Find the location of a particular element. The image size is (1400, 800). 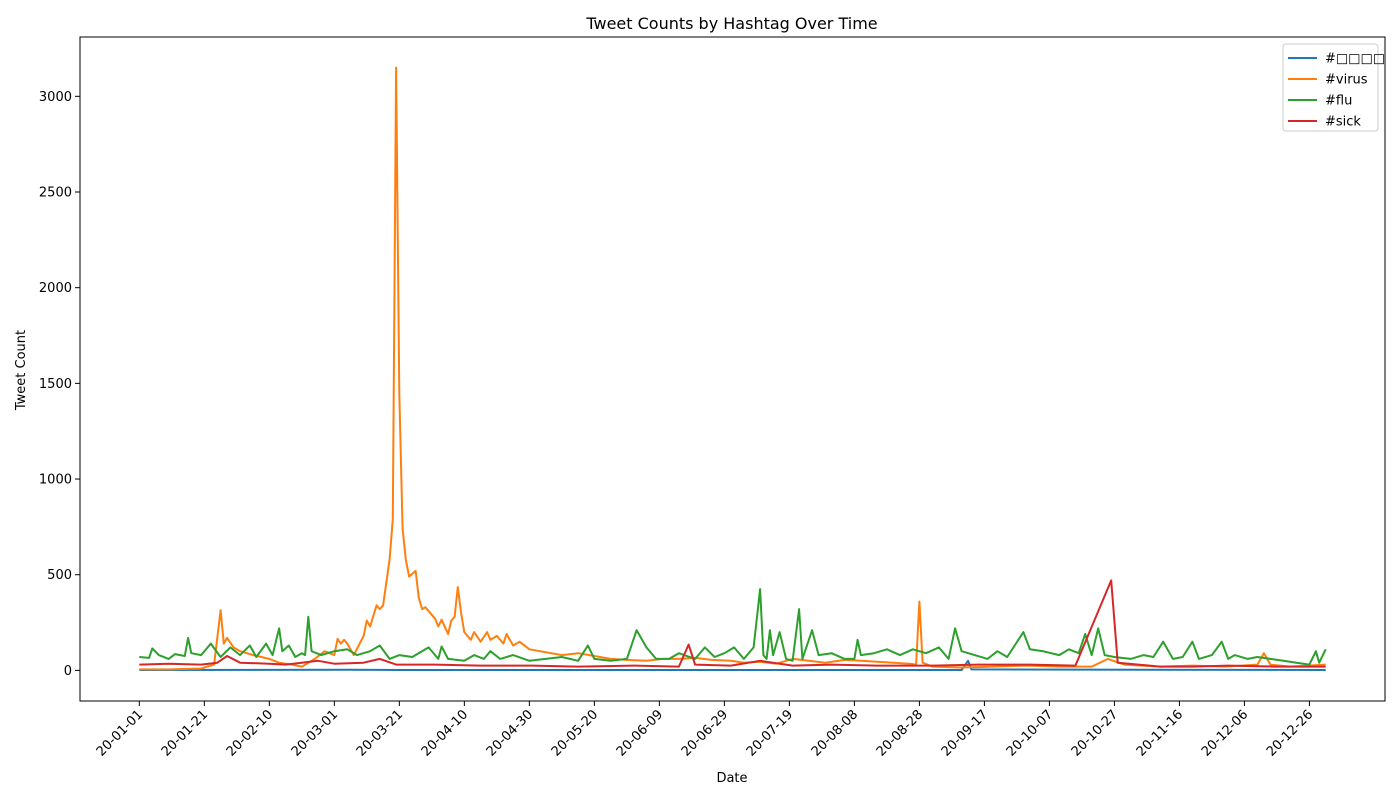

legend: #□□□□ #virus #flu #sick is located at coordinates (1333, 87).